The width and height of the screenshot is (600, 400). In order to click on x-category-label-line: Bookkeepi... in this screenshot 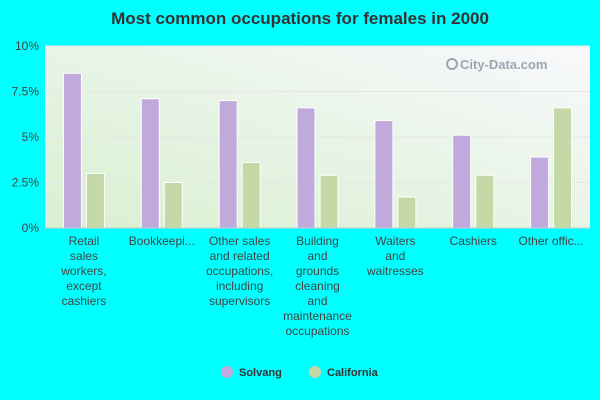, I will do `click(162, 241)`.